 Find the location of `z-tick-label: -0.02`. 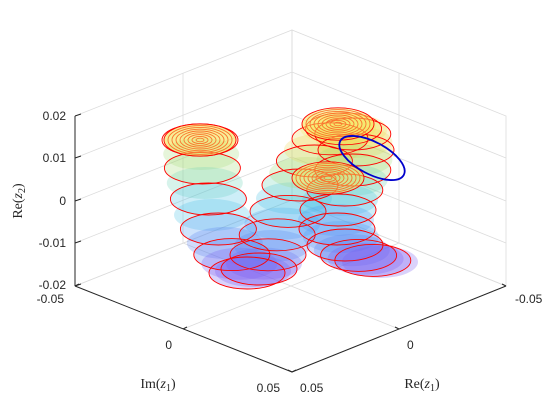

z-tick-label: -0.02 is located at coordinates (53, 285).